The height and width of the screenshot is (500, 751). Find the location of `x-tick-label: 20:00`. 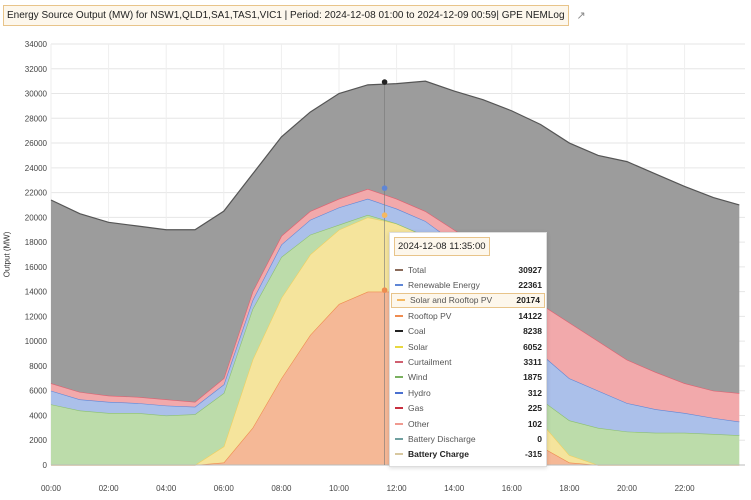

x-tick-label: 20:00 is located at coordinates (627, 488).